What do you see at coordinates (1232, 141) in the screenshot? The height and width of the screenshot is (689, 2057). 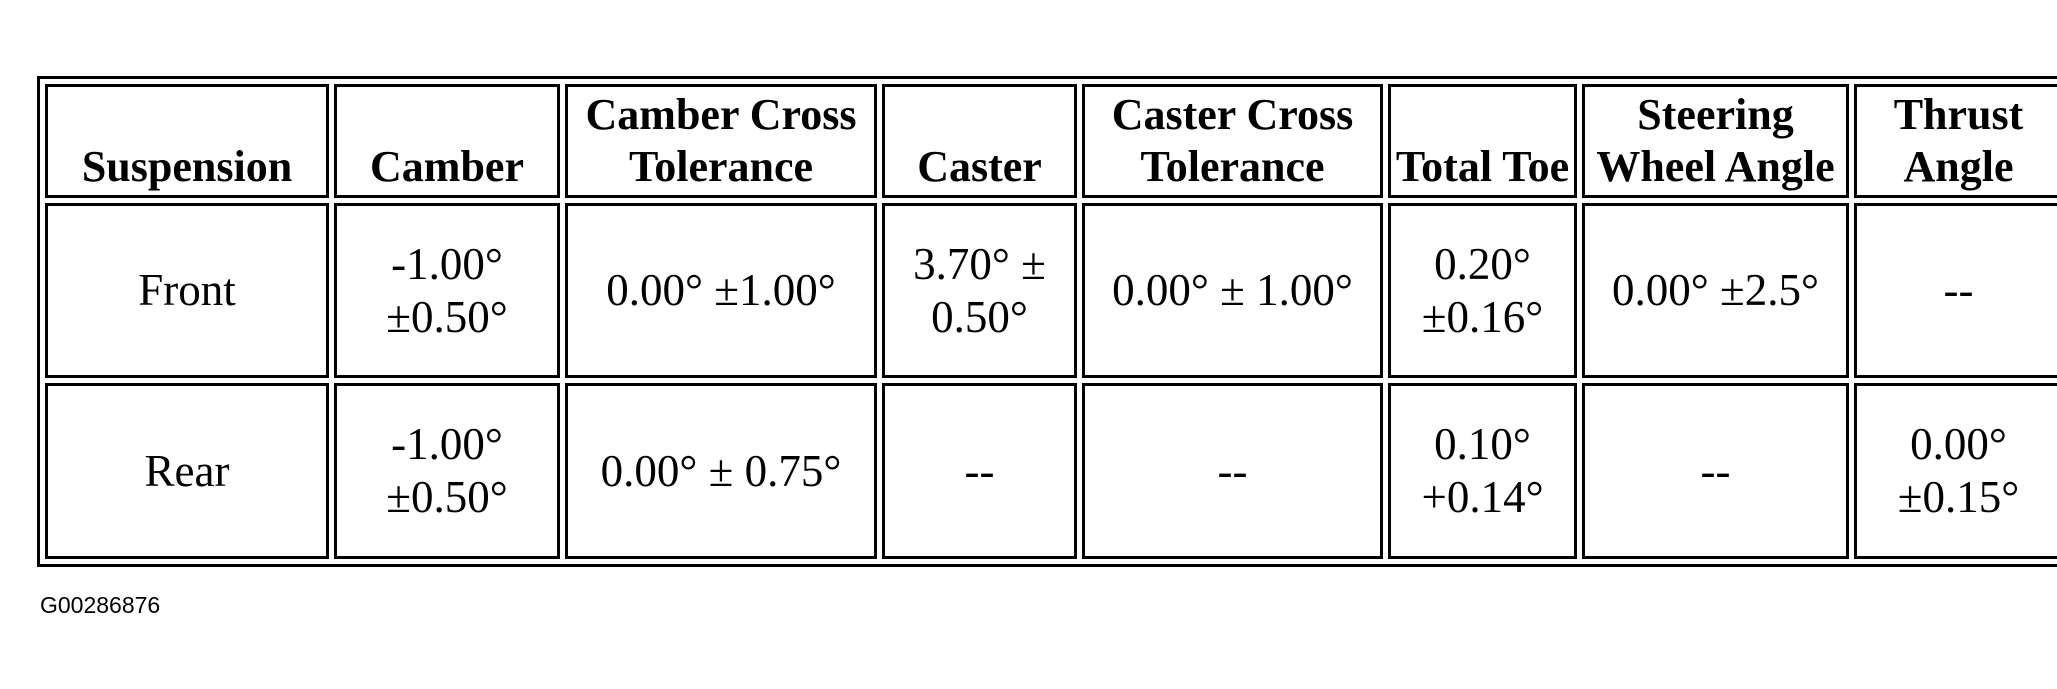 I see `header-cell: Caster Cross Tolerance` at bounding box center [1232, 141].